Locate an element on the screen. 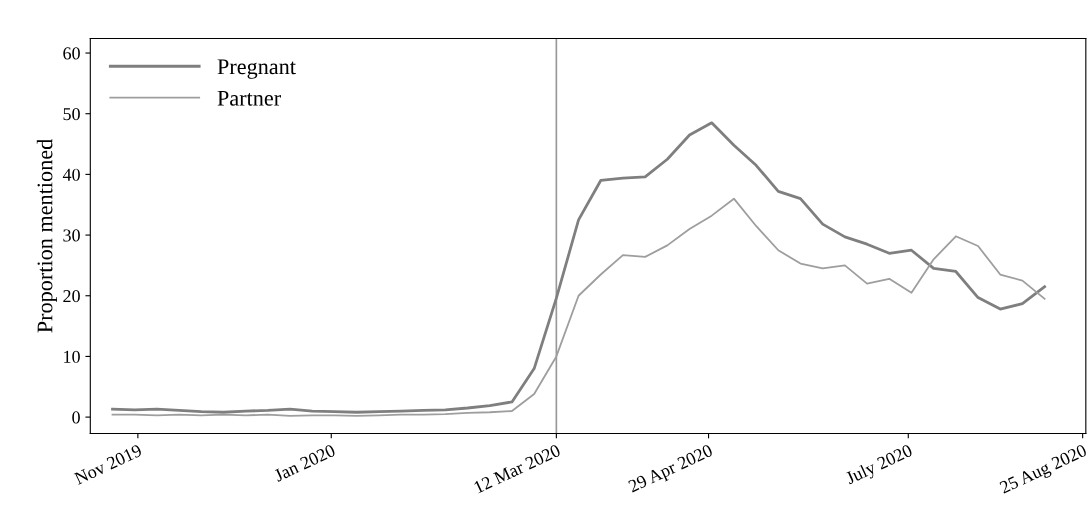 This screenshot has width=1088, height=513. legend-label: Pregnant is located at coordinates (256, 69).